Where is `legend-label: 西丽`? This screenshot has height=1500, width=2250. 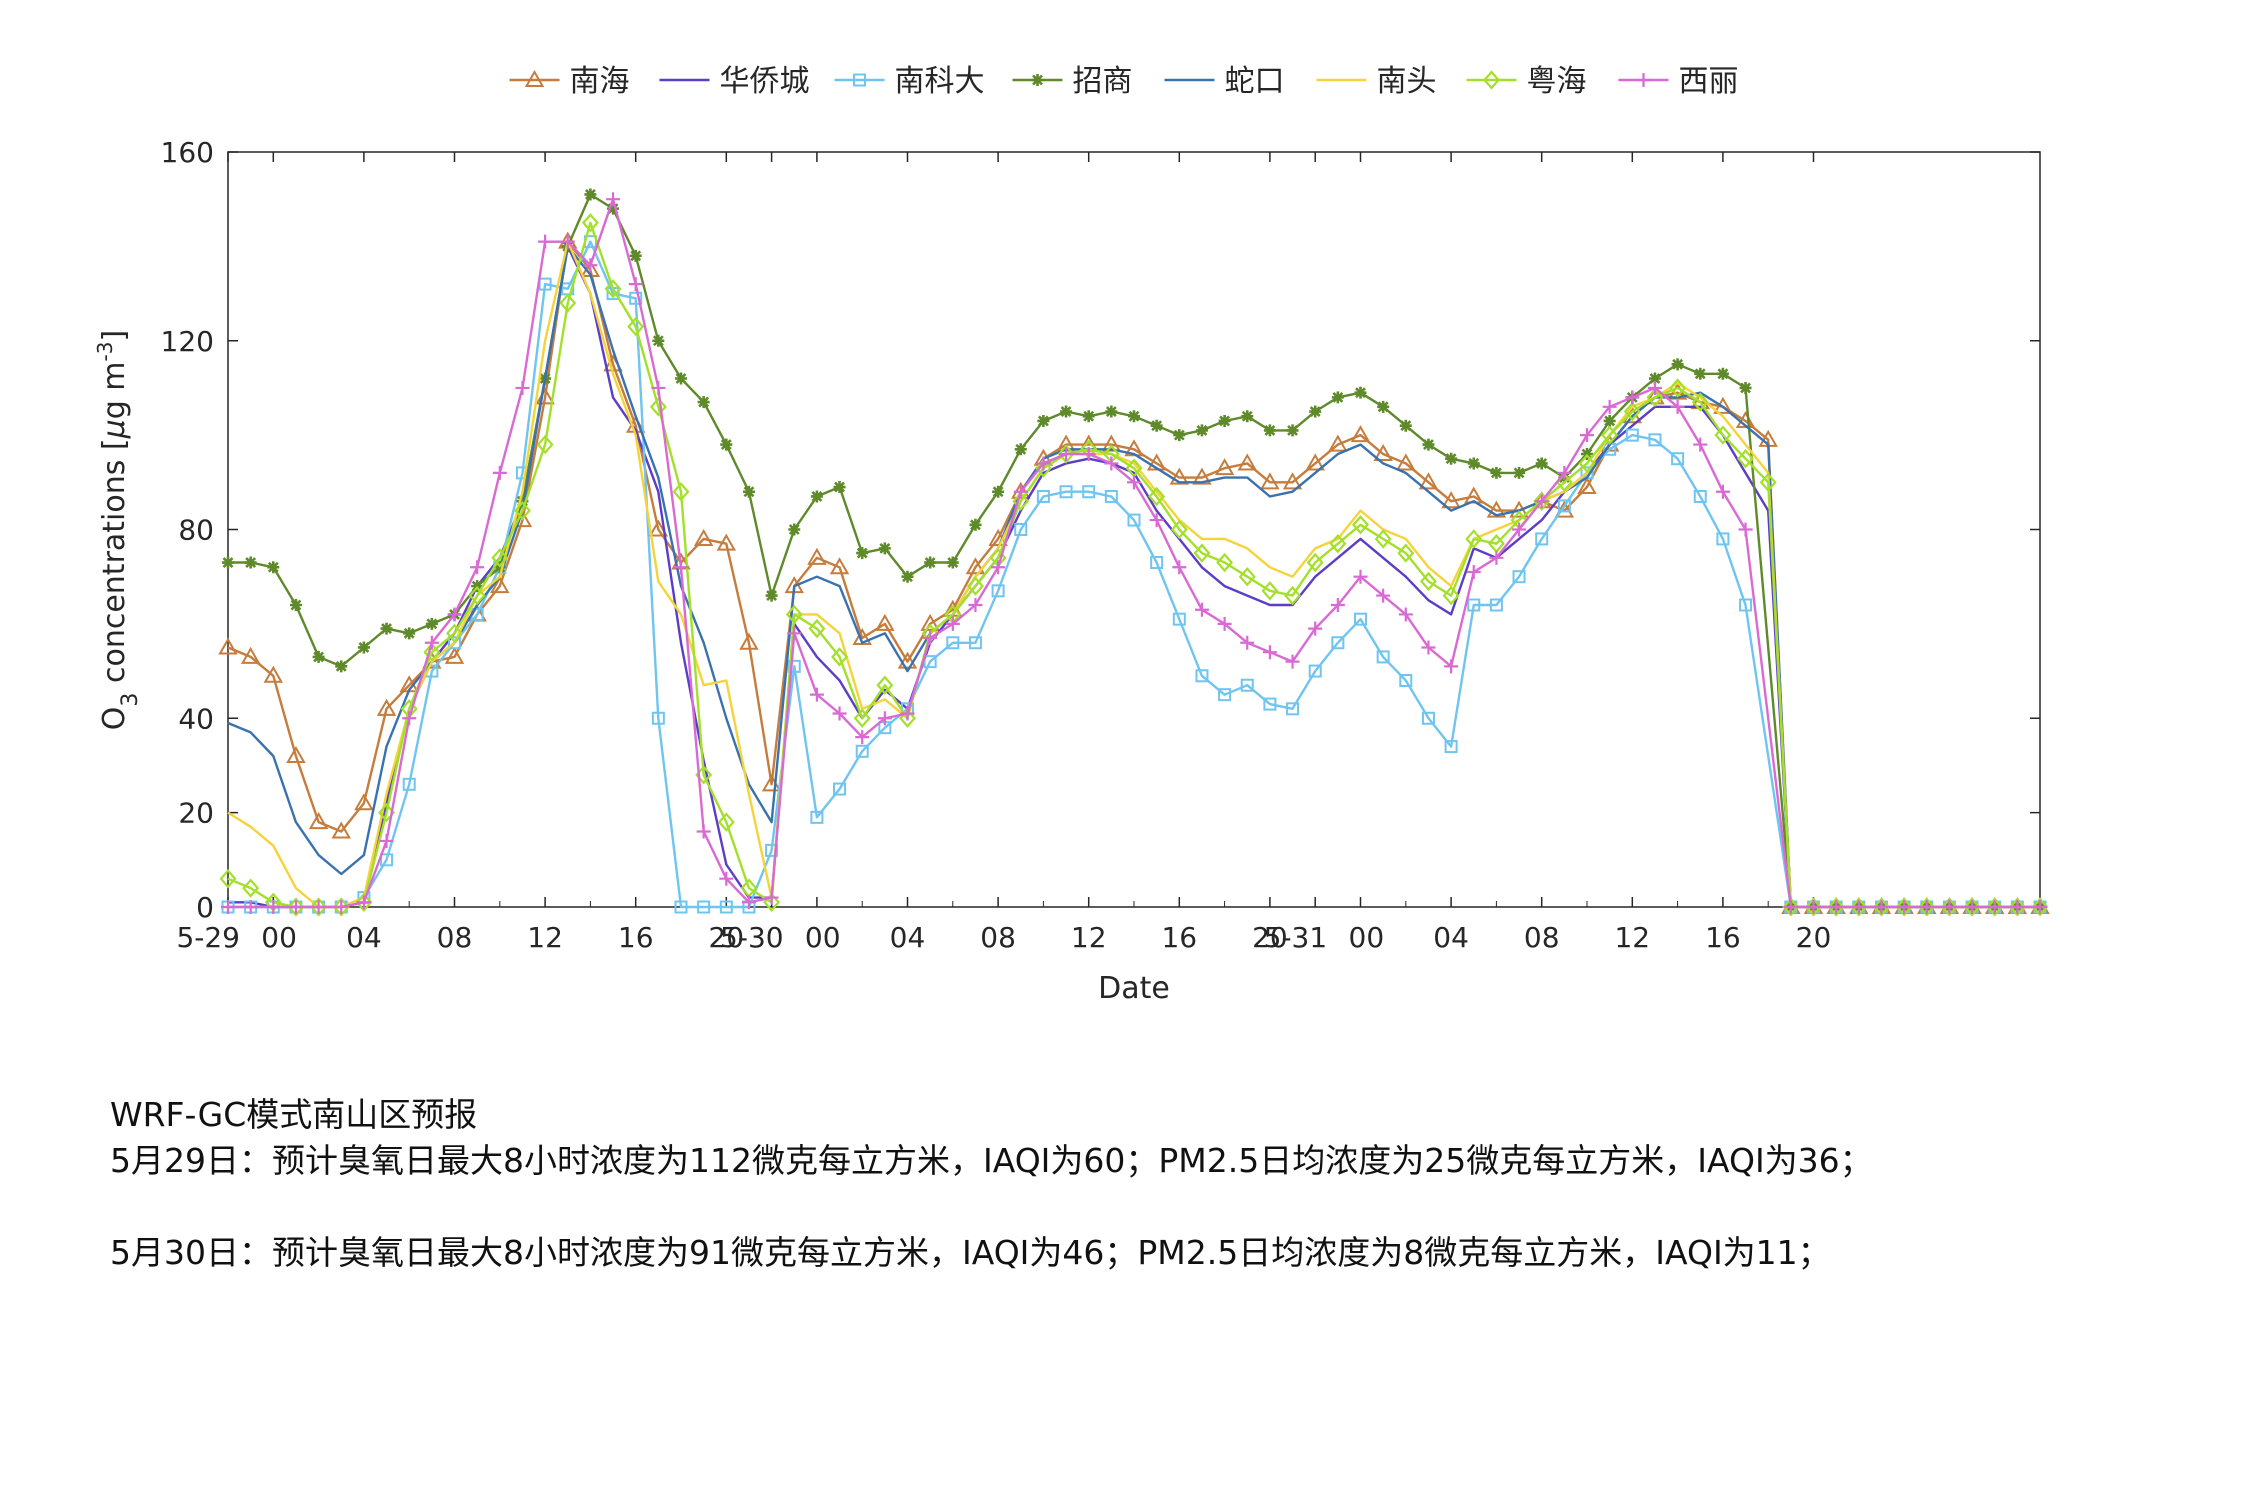
legend-label: 西丽 is located at coordinates (1709, 81).